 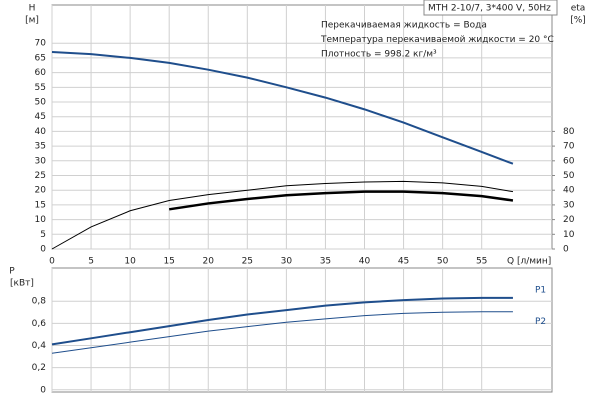 What do you see at coordinates (40, 117) in the screenshot?
I see `y-tick-label: 45` at bounding box center [40, 117].